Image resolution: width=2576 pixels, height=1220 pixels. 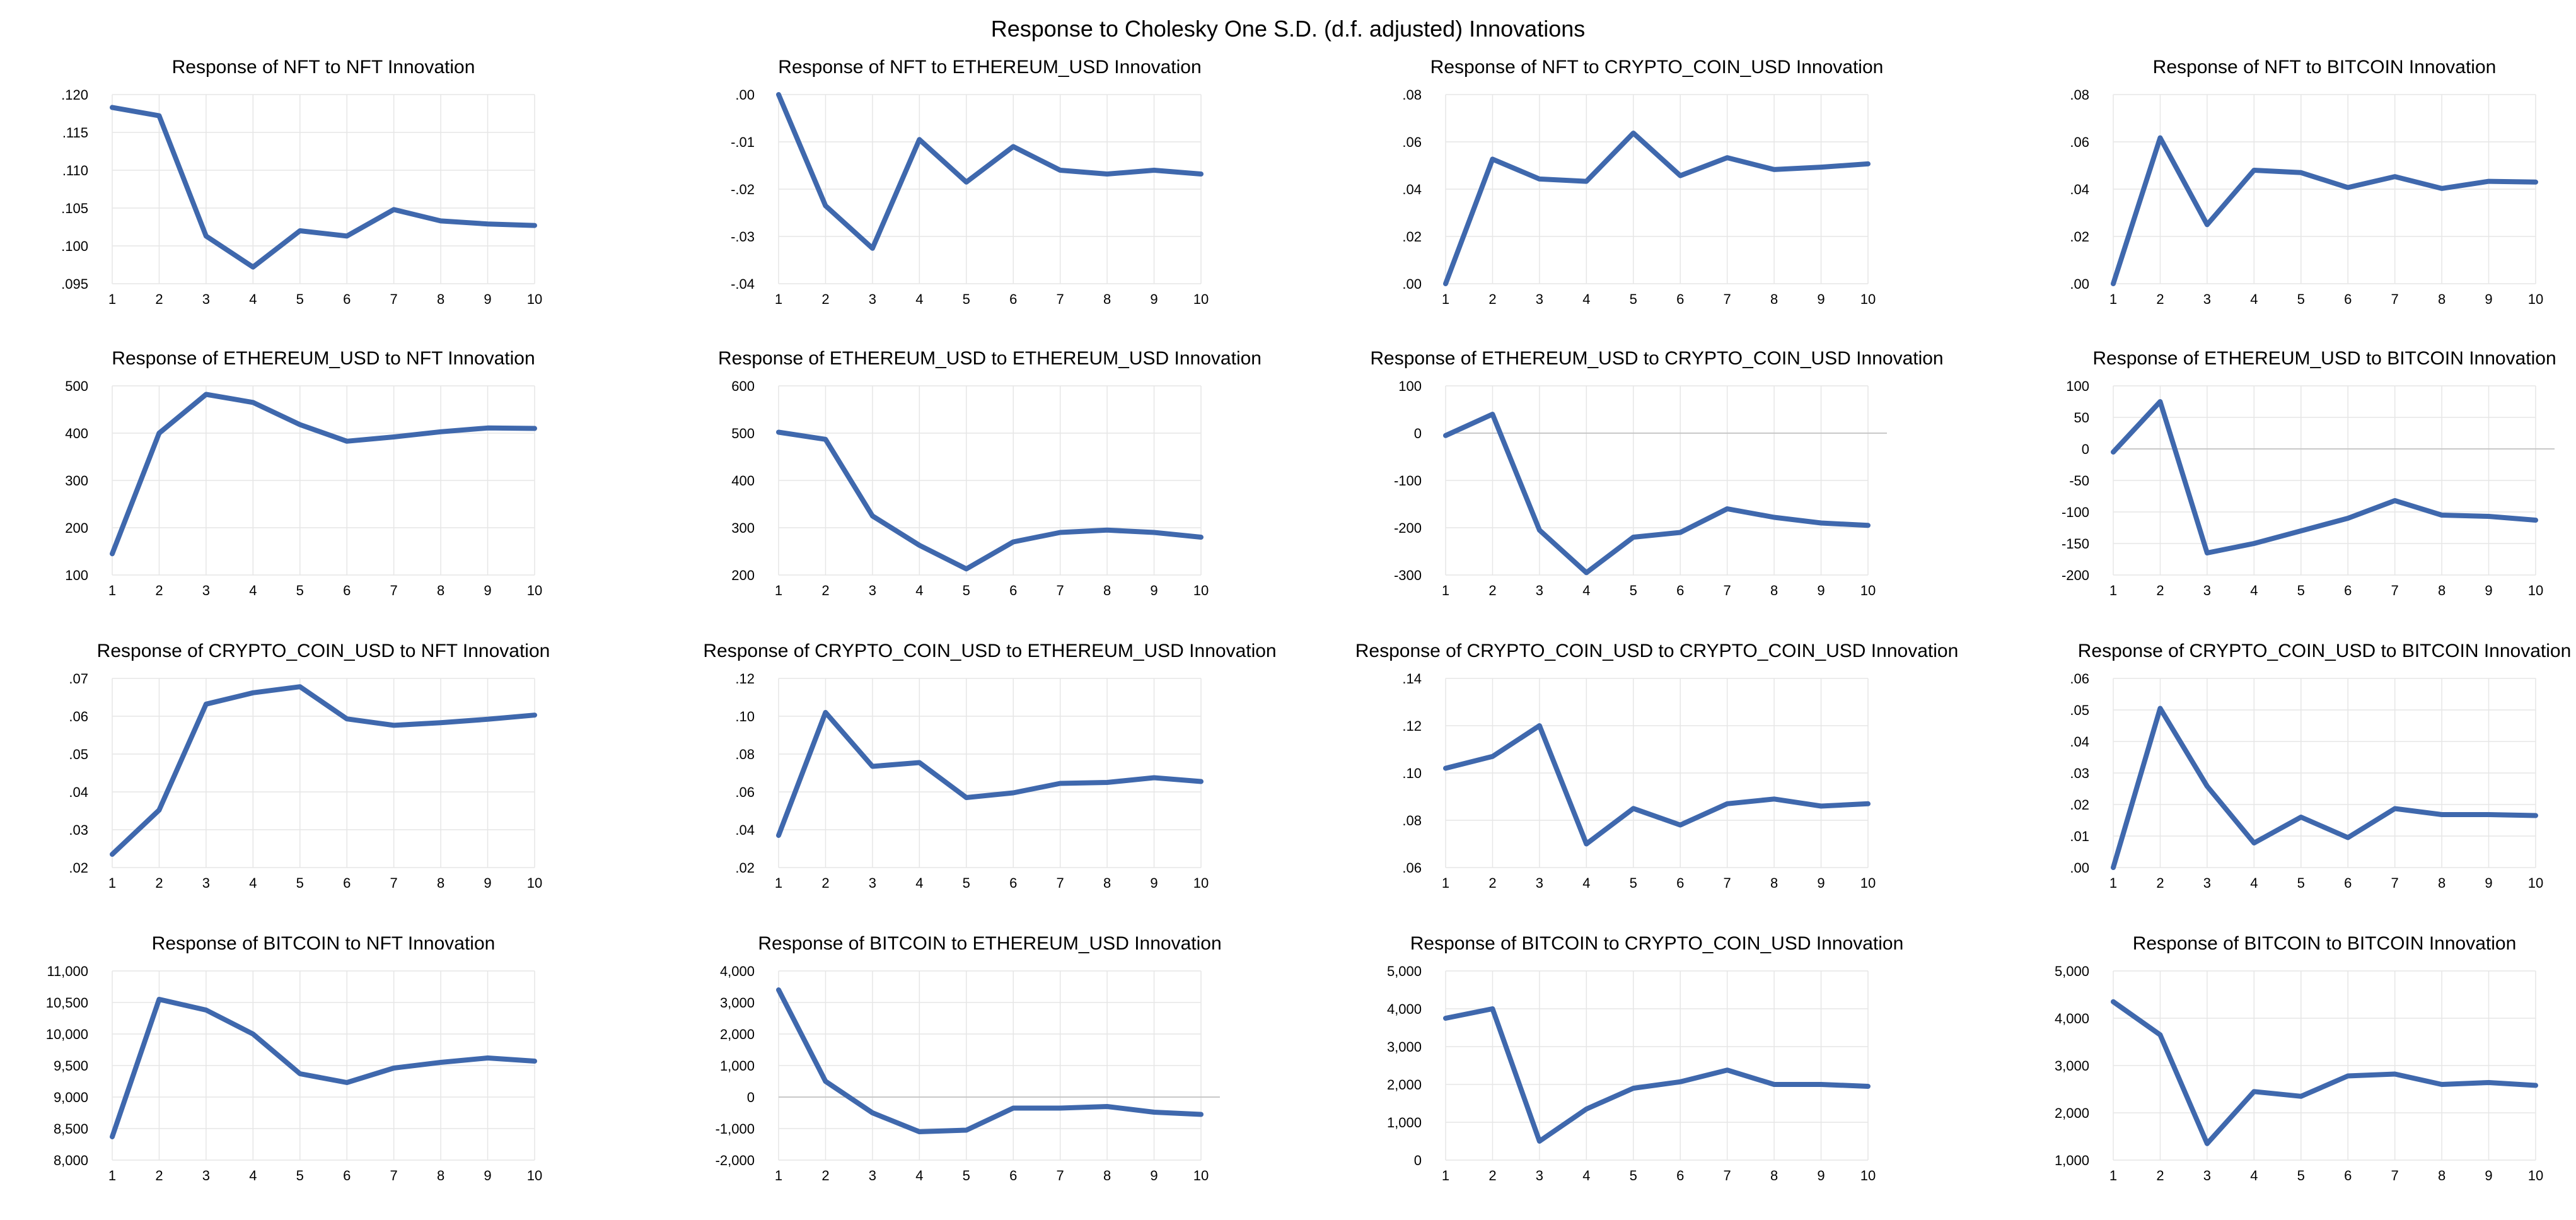 What do you see at coordinates (71, 1129) in the screenshot?
I see `y-tick-label: 8,500` at bounding box center [71, 1129].